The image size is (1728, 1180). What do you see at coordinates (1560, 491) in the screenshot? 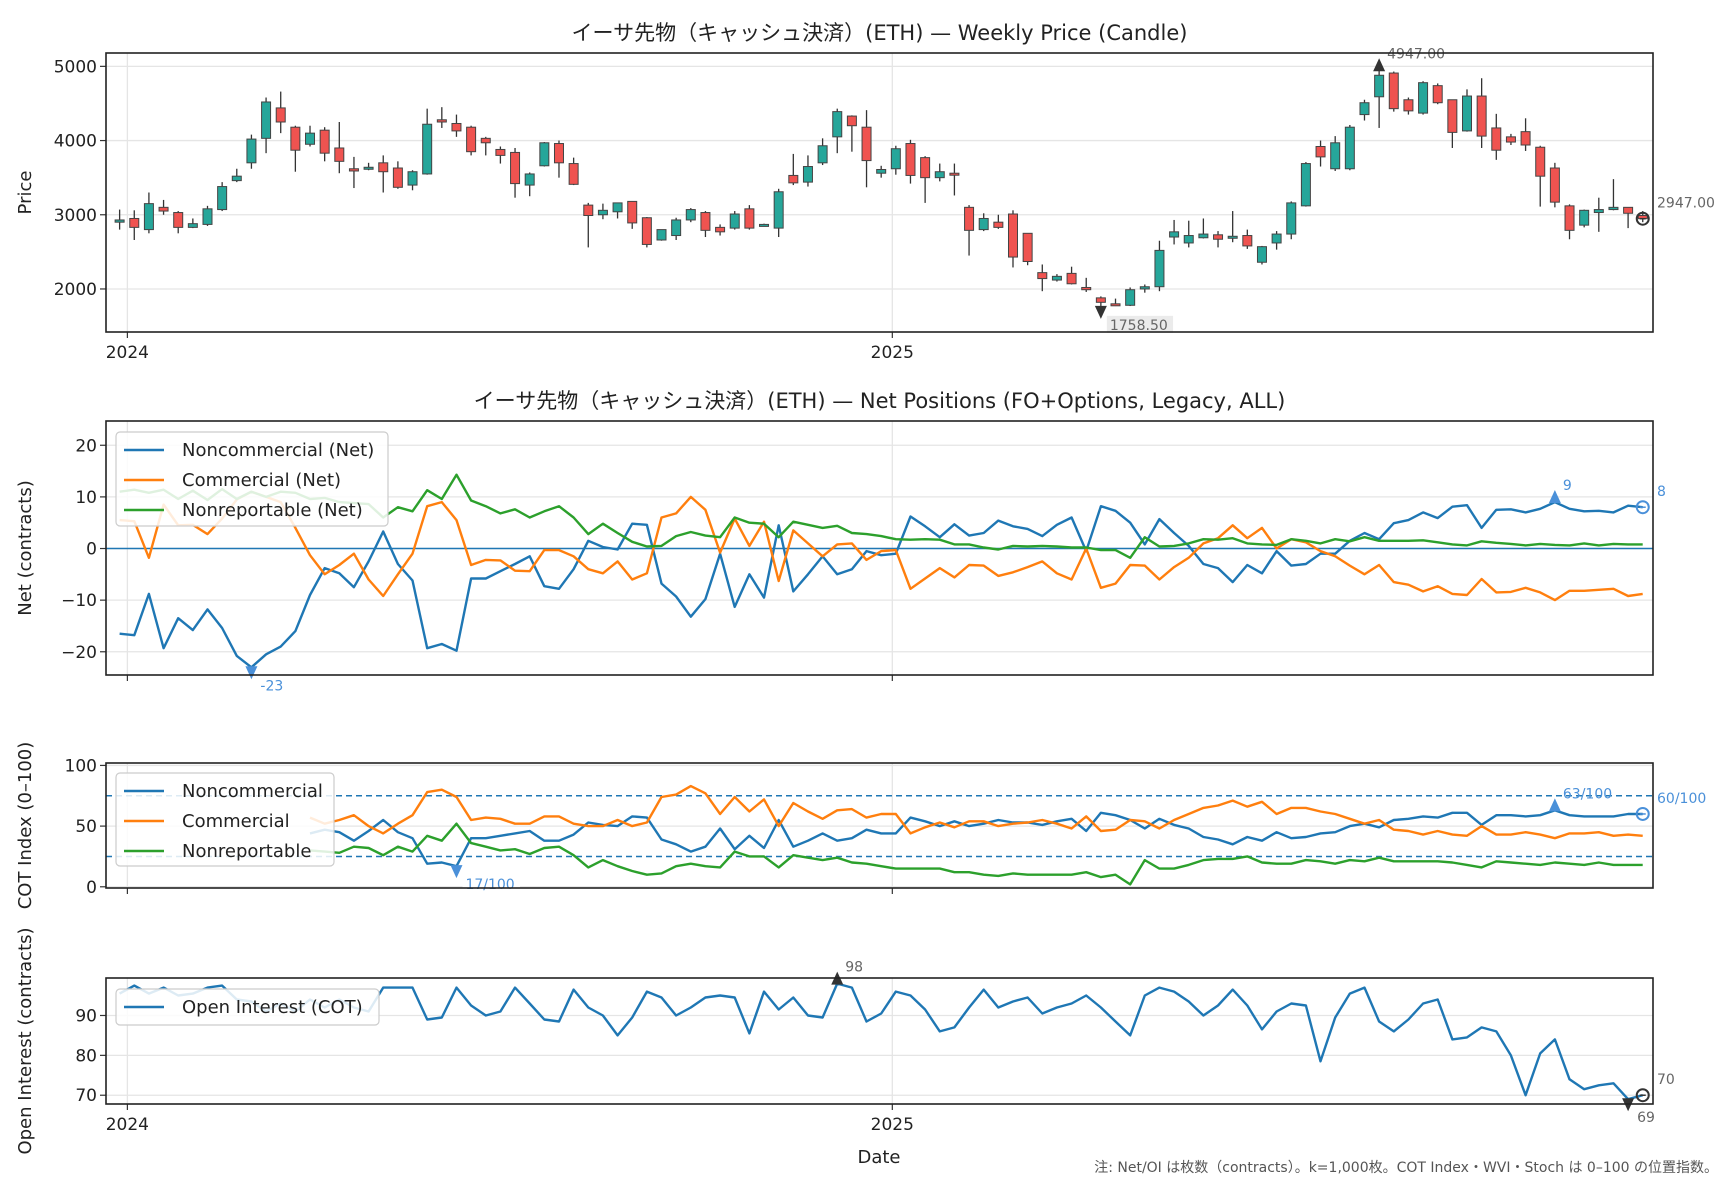
I see `marker-max: 9` at bounding box center [1560, 491].